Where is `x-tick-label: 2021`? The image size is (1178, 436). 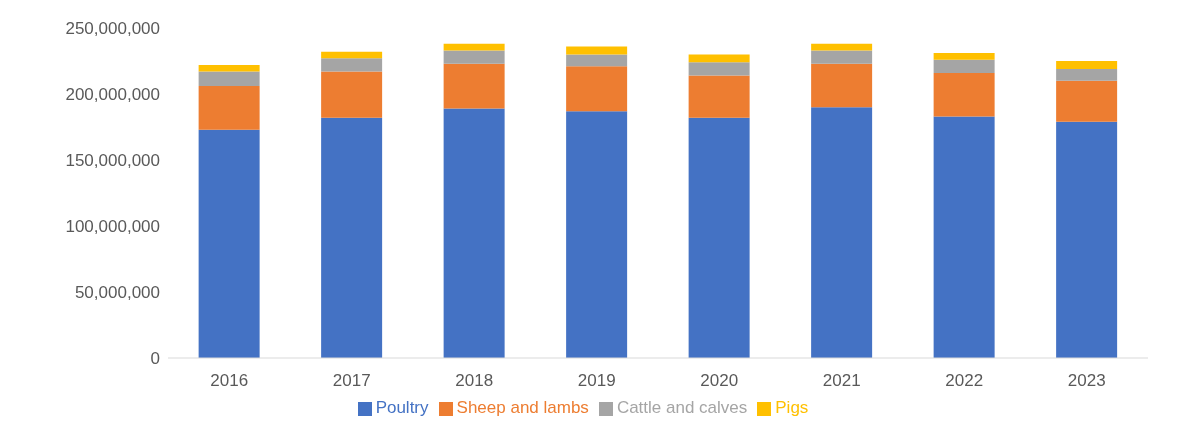 x-tick-label: 2021 is located at coordinates (841, 381).